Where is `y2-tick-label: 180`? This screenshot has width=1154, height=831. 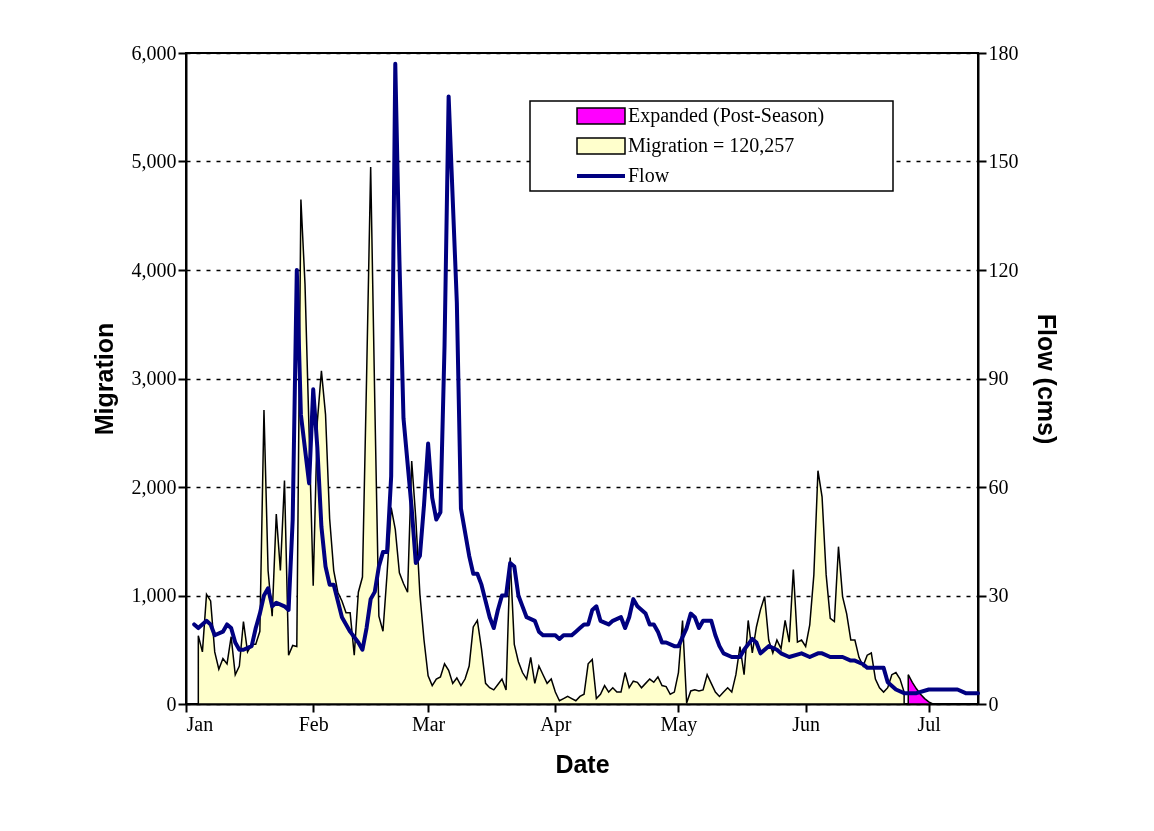
y2-tick-label: 180 is located at coordinates (1003, 52).